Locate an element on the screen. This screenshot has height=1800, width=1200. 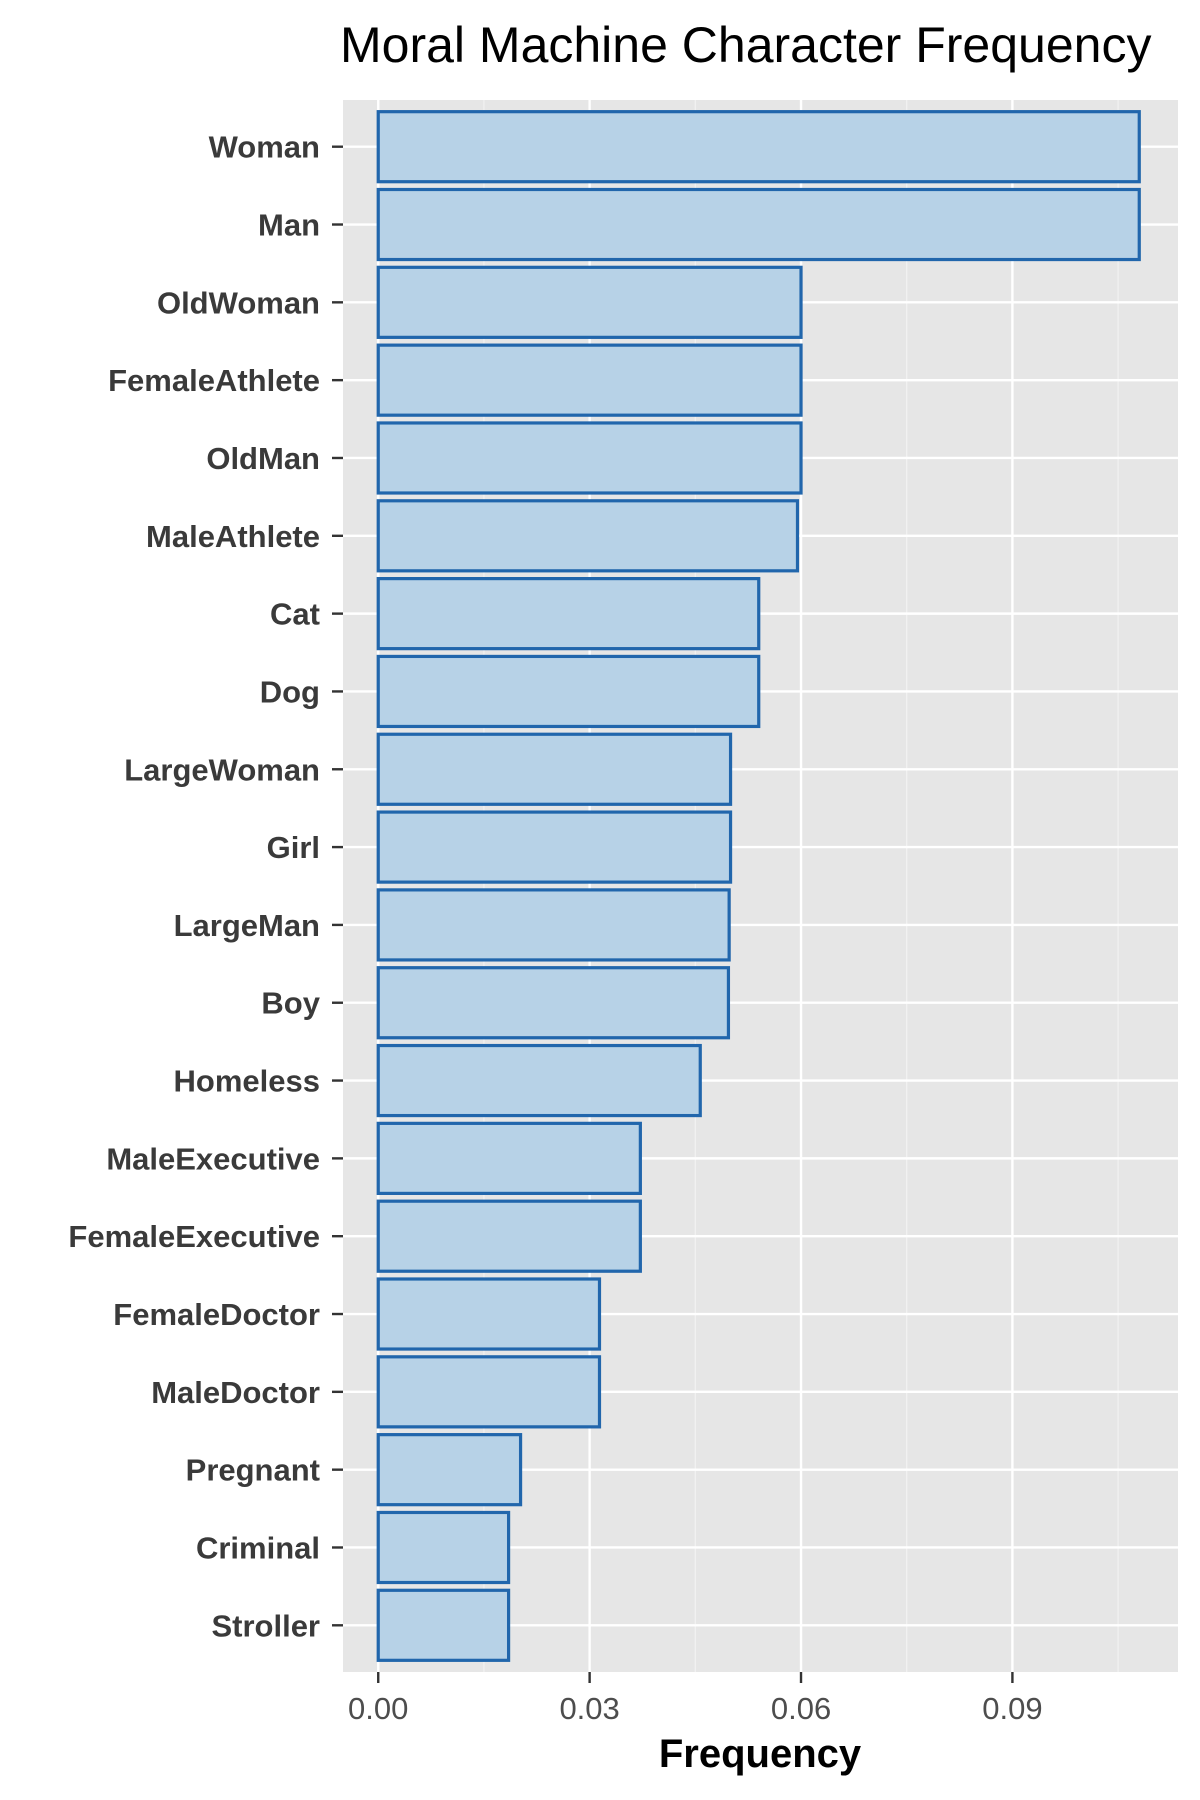
y-tick-label: FemaleDoctor is located at coordinates (216, 1314).